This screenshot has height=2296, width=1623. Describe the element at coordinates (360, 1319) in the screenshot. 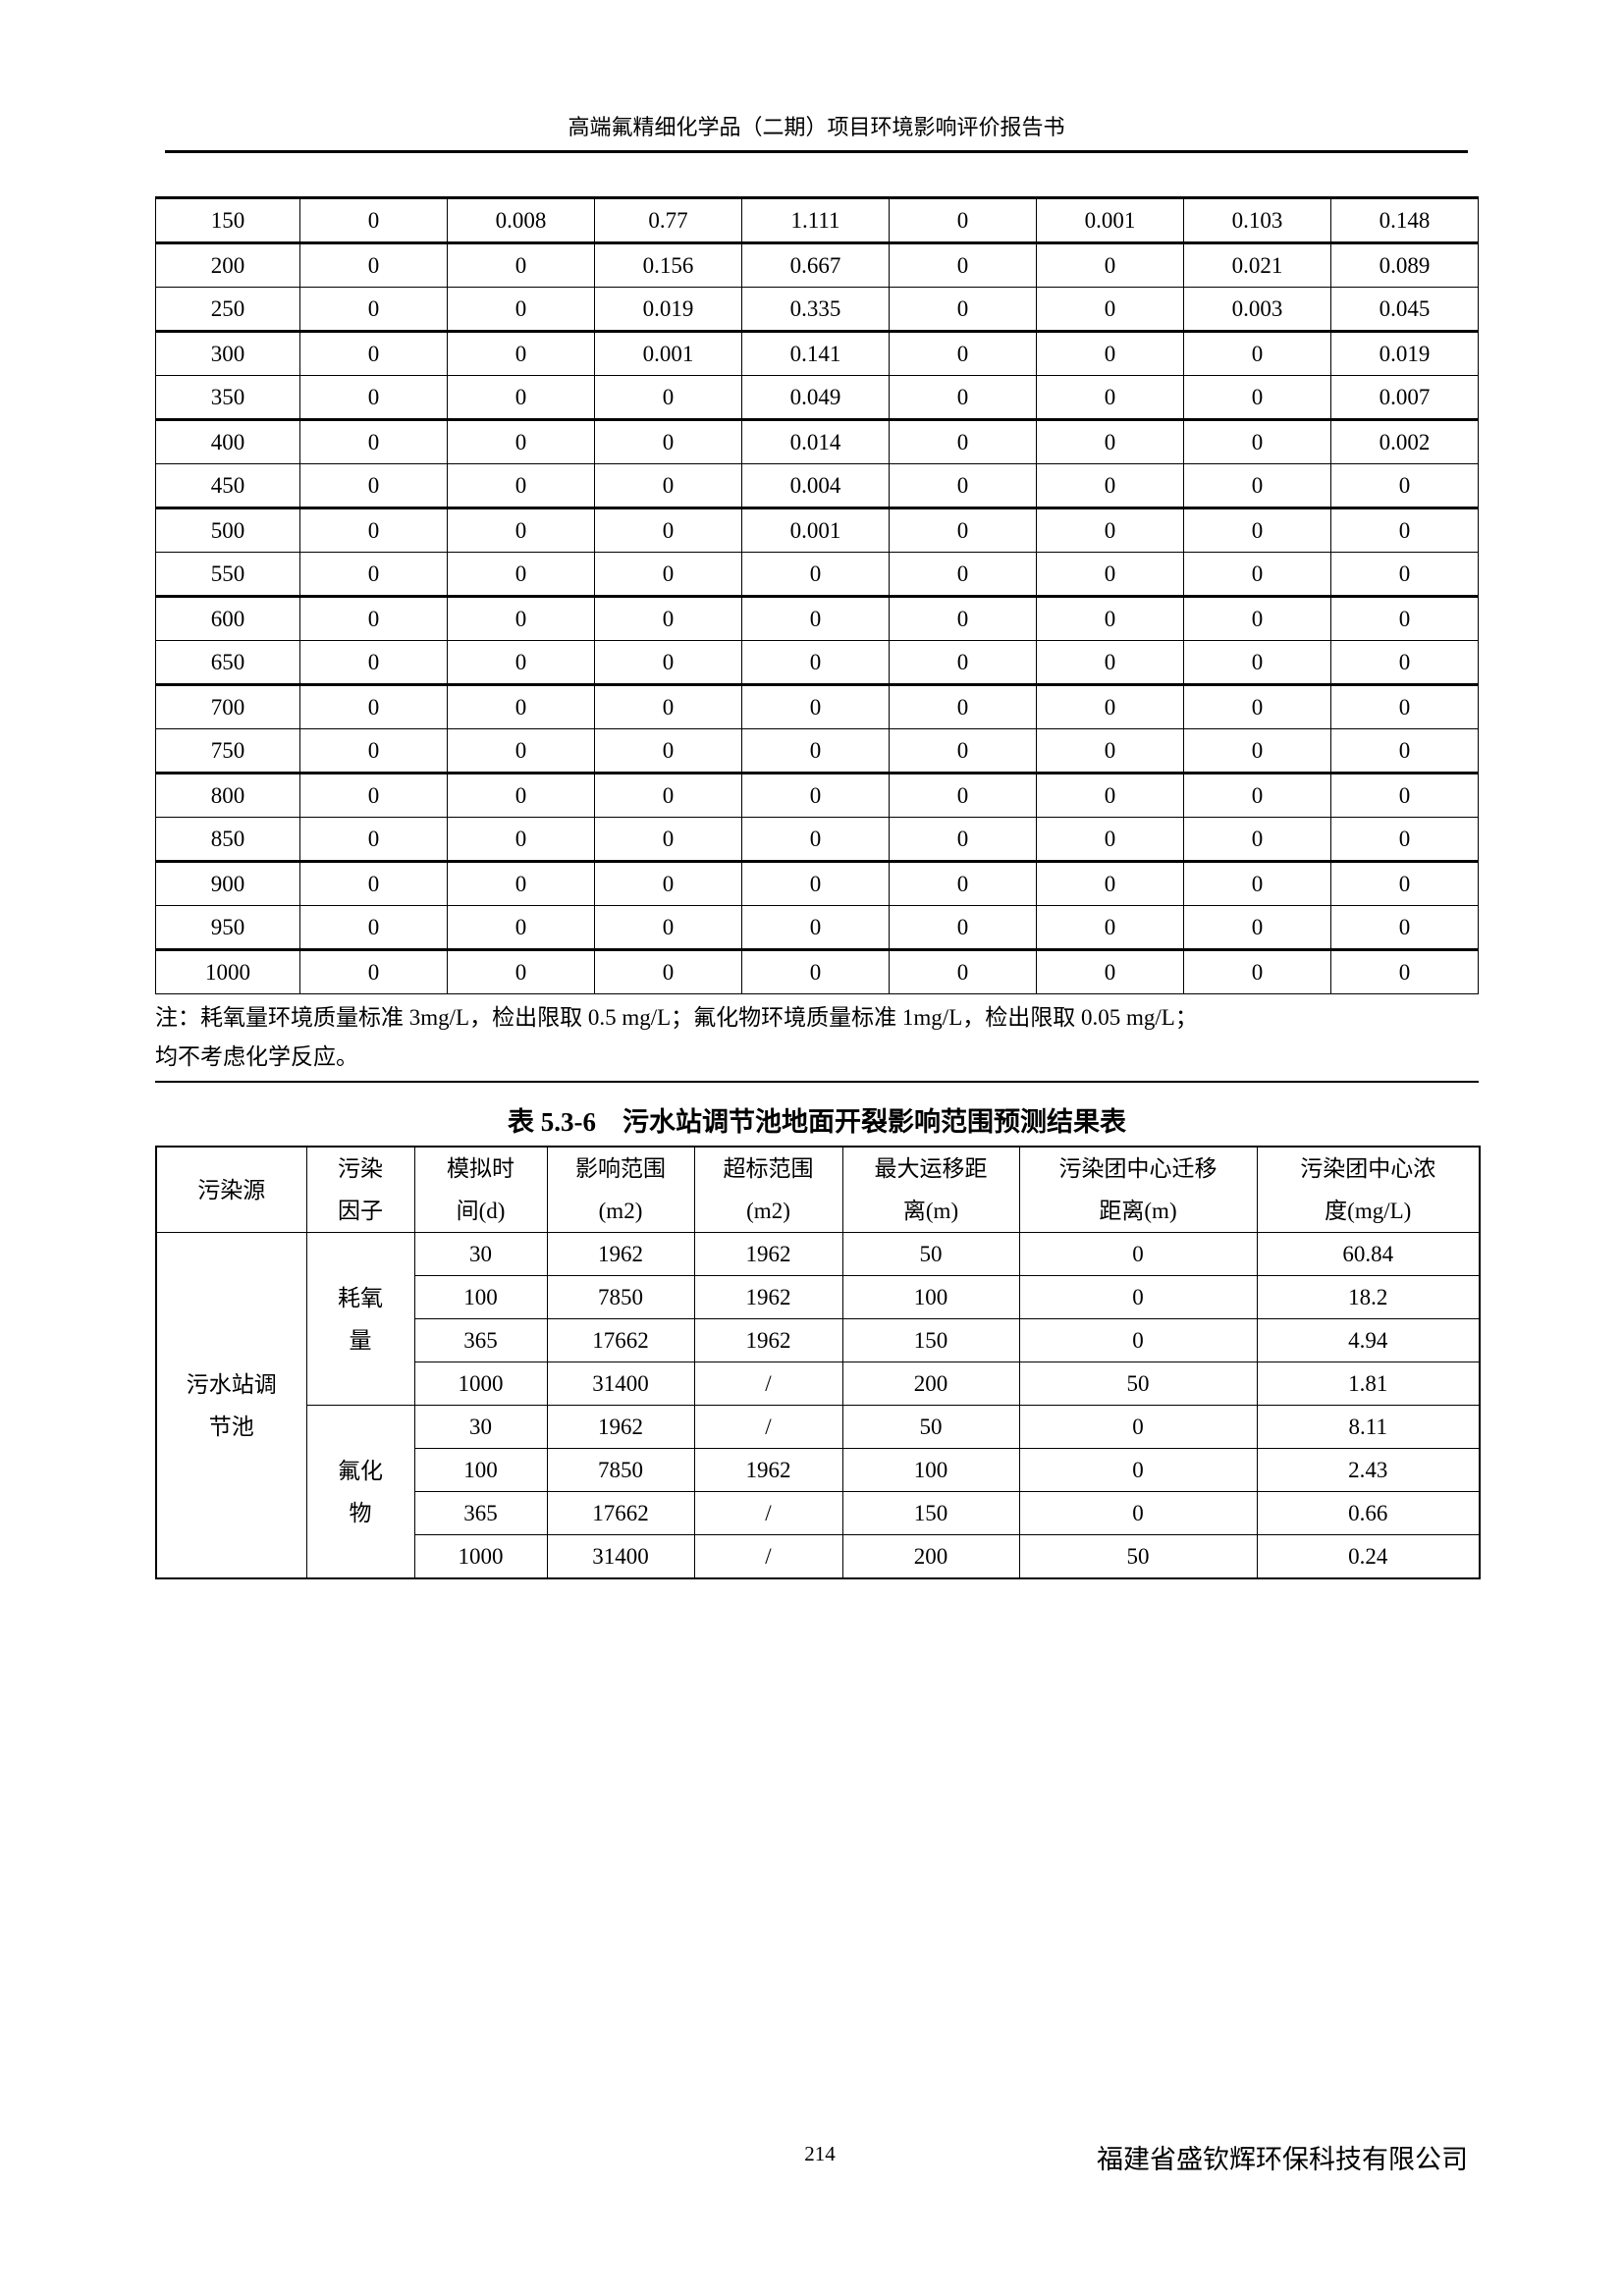

I see `factor-cell: 耗氧量` at that location.